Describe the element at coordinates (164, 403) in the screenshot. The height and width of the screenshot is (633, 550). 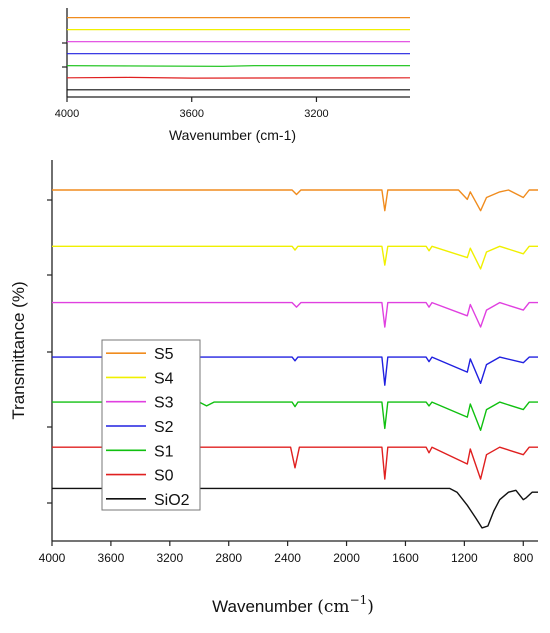
I see `legend-label-s3: S3` at that location.